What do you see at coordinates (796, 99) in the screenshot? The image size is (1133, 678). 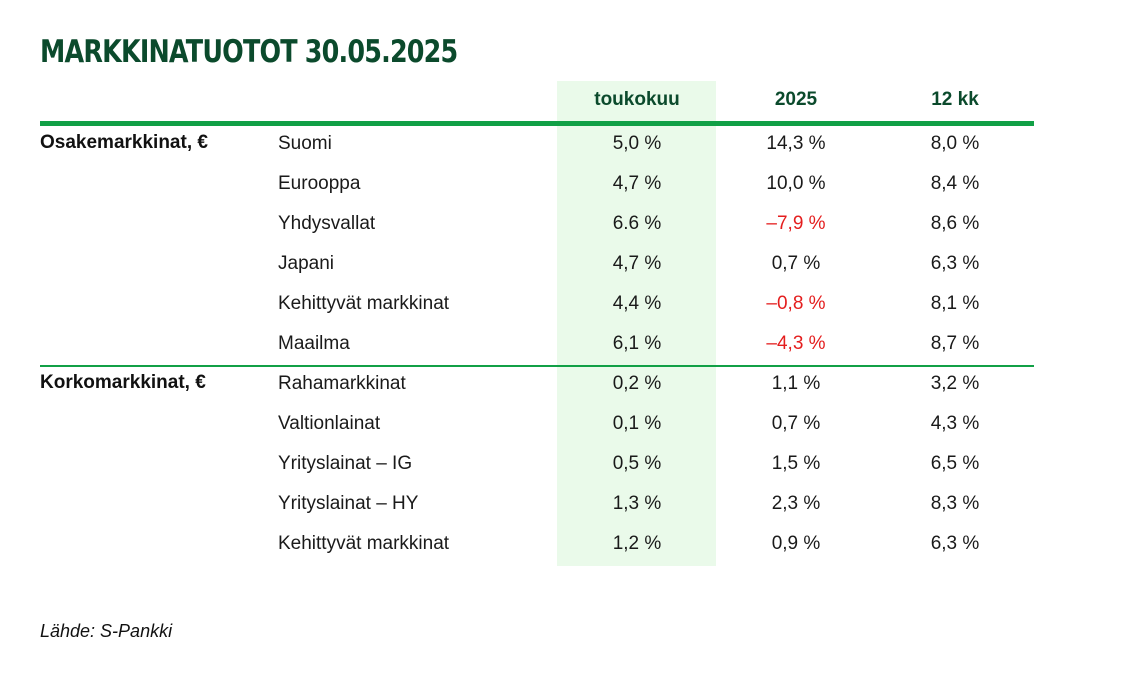 I see `column-header-2025: 2025` at bounding box center [796, 99].